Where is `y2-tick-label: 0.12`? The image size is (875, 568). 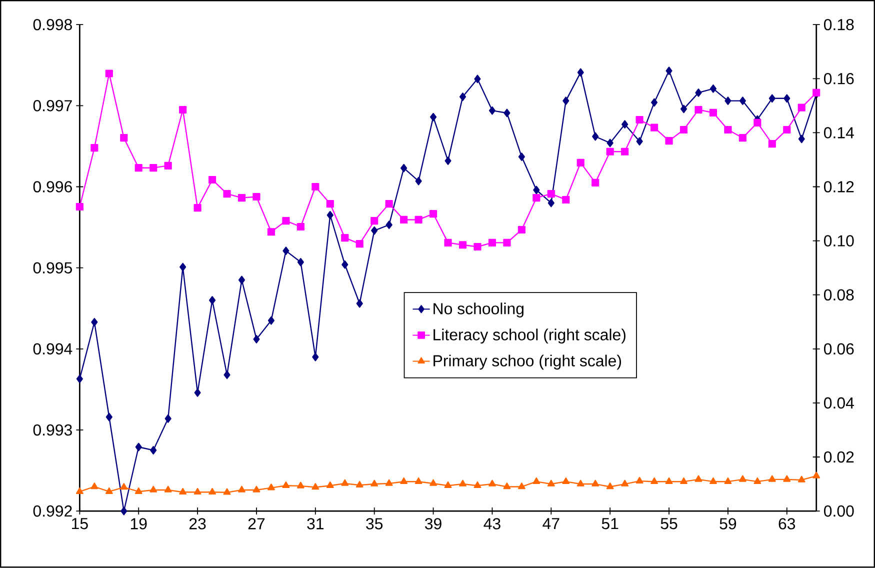 y2-tick-label: 0.12 is located at coordinates (839, 187).